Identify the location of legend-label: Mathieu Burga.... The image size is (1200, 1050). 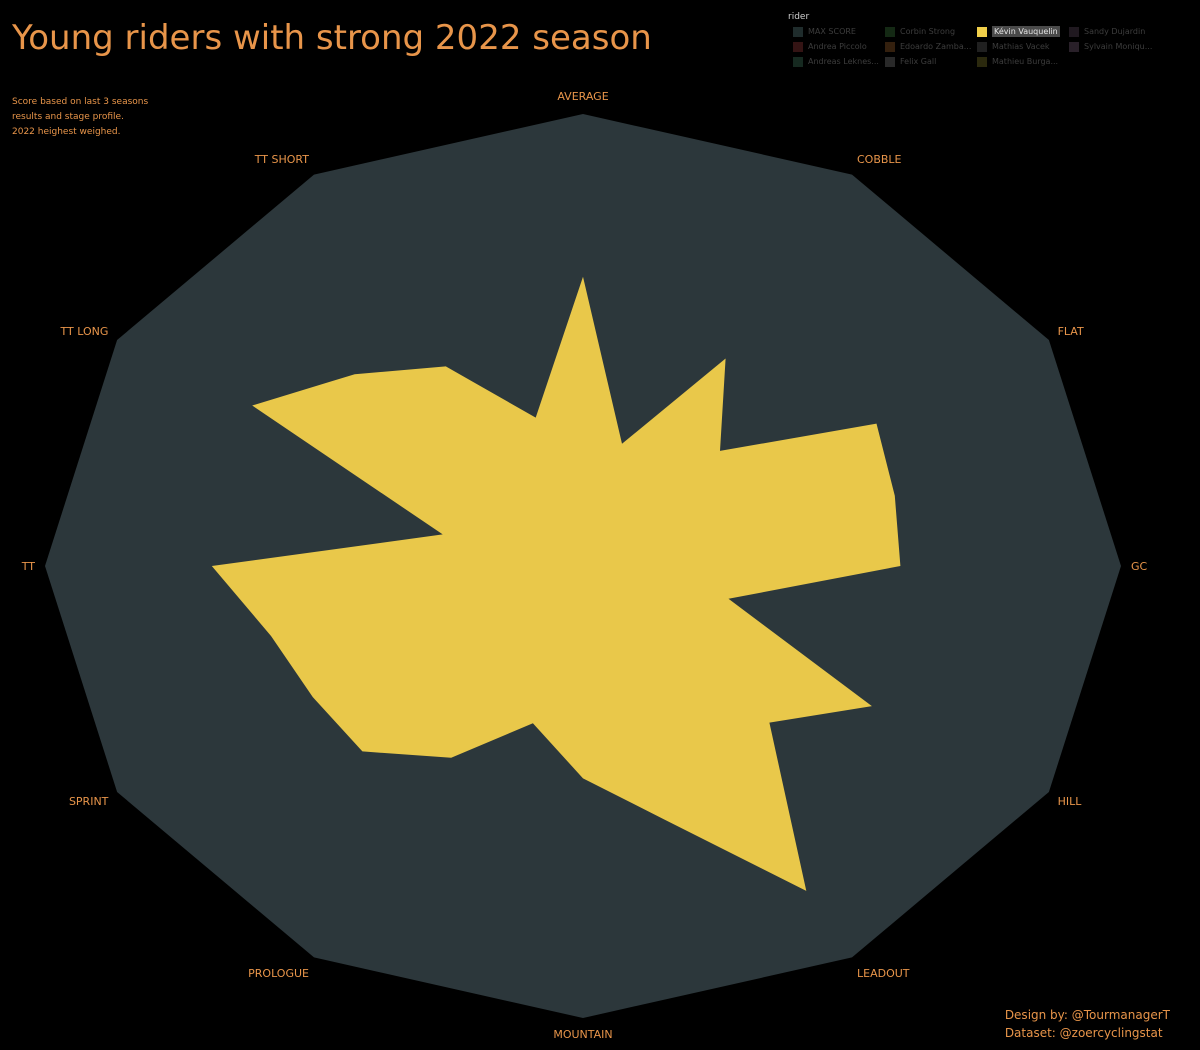
(1025, 61).